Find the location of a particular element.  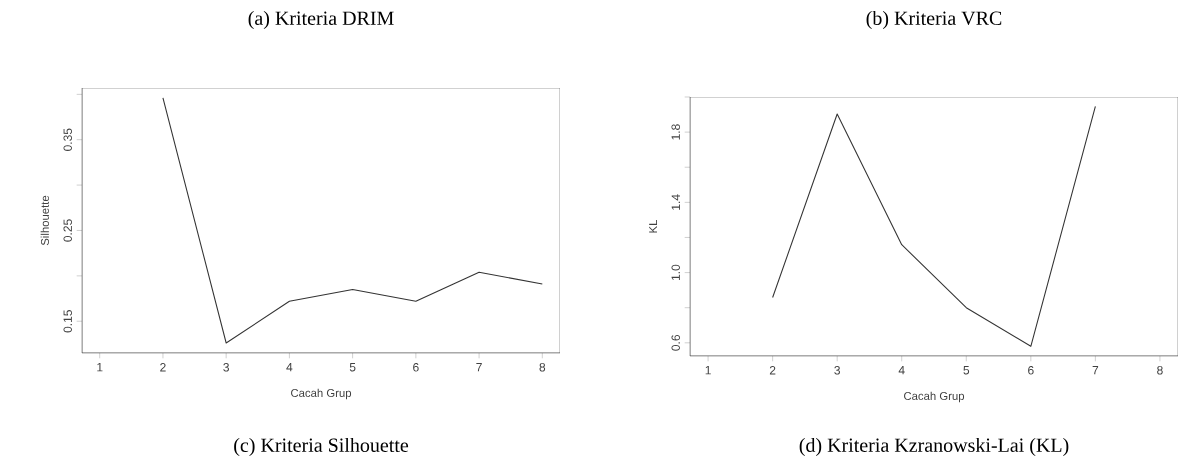

text: 1.0 is located at coordinates (675, 272).